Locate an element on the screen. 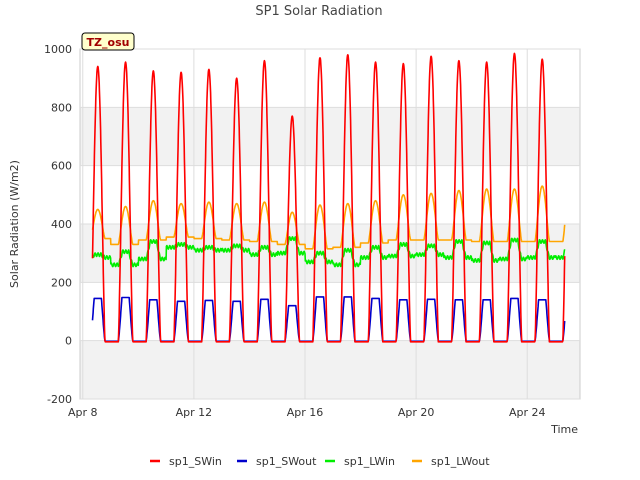  y-tick-label: 1000 is located at coordinates (58, 49).